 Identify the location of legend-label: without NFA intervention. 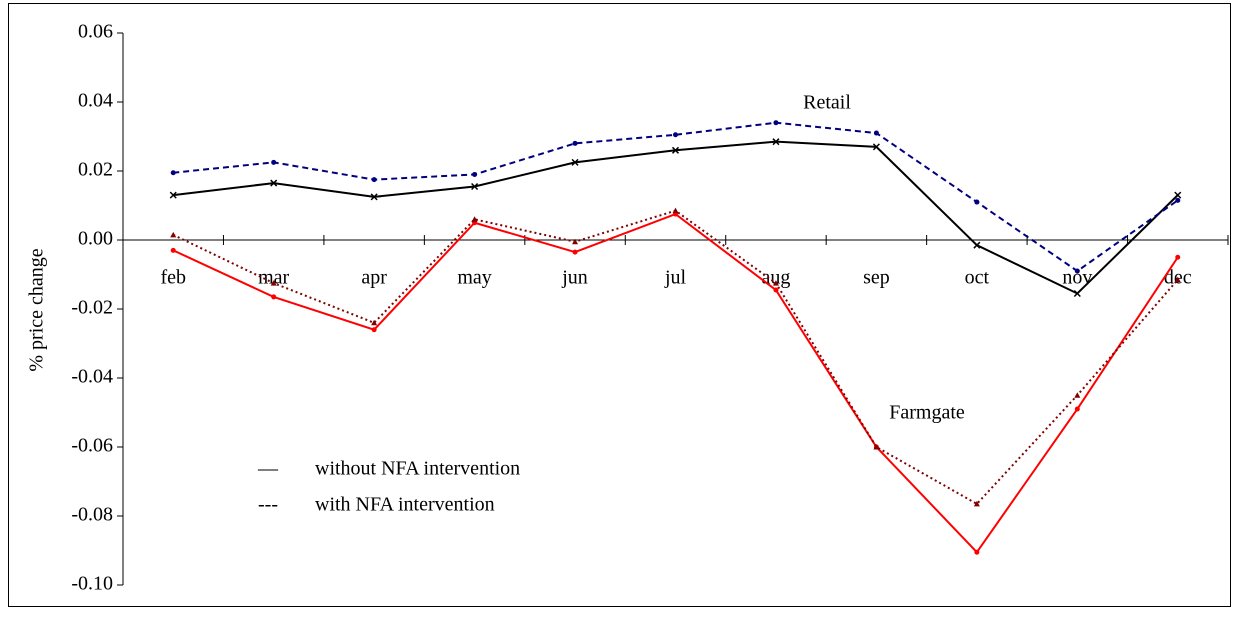
(417, 469).